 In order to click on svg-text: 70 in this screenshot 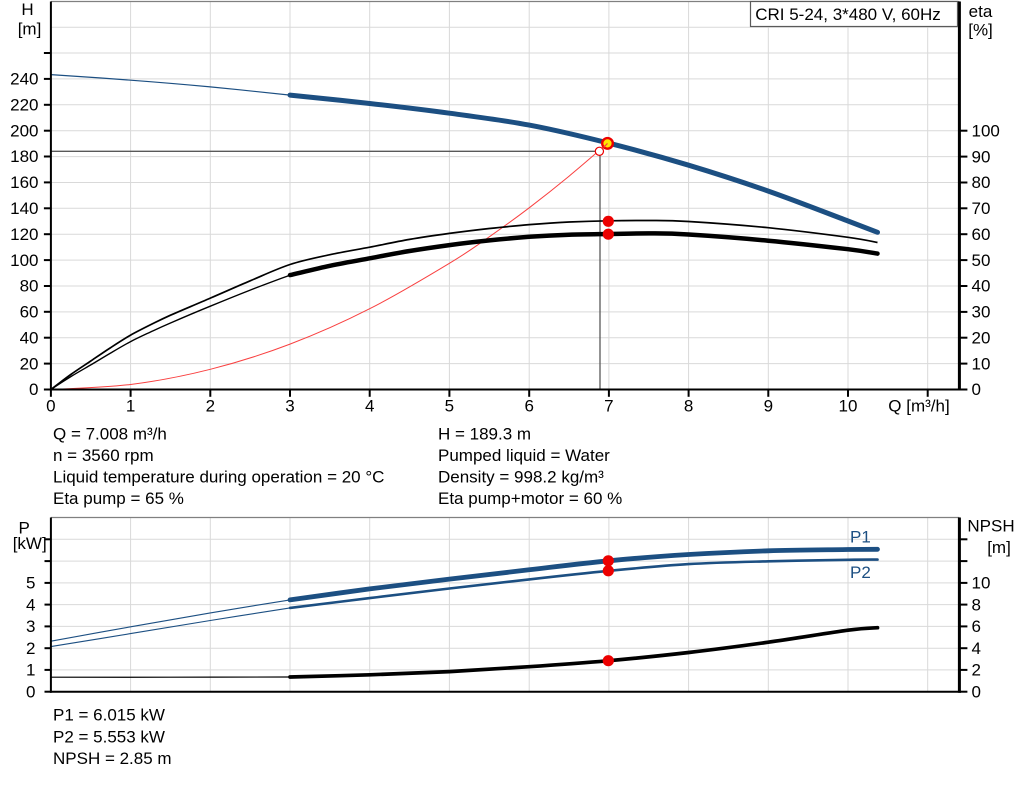, I will do `click(981, 208)`.